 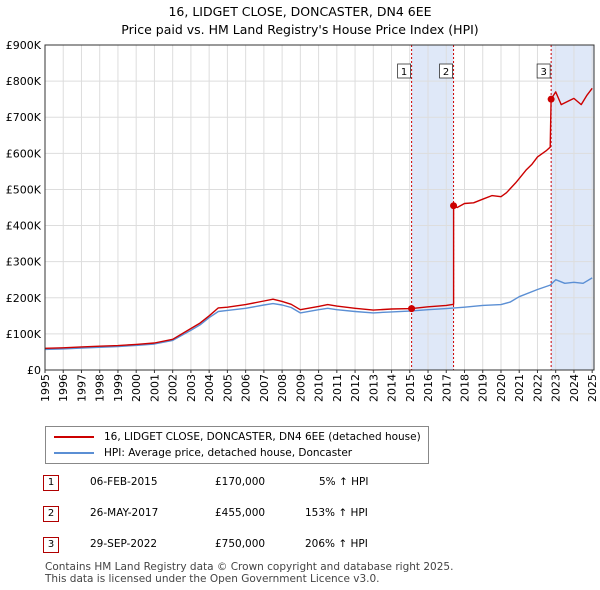 I want to click on x-tick-label: 2020, so click(x=501, y=388).